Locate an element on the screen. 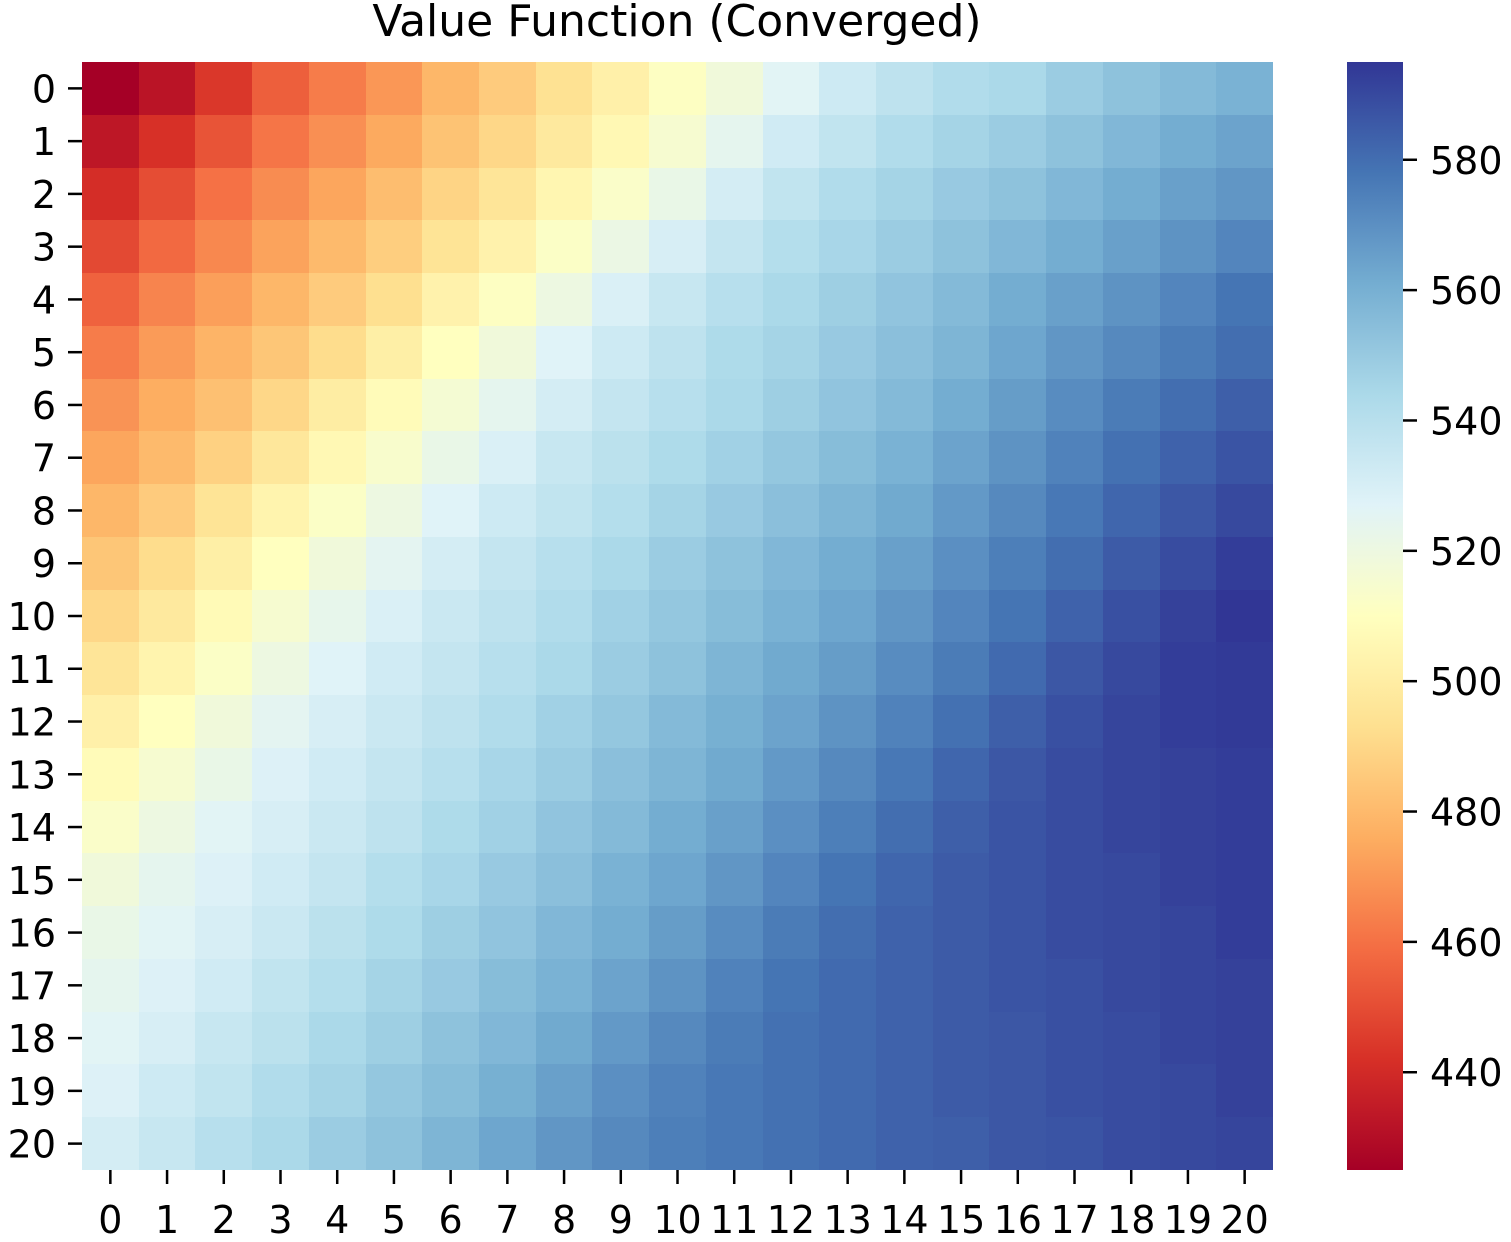 The image size is (1511, 1242). x-tick-label: 18 is located at coordinates (1131, 1220).